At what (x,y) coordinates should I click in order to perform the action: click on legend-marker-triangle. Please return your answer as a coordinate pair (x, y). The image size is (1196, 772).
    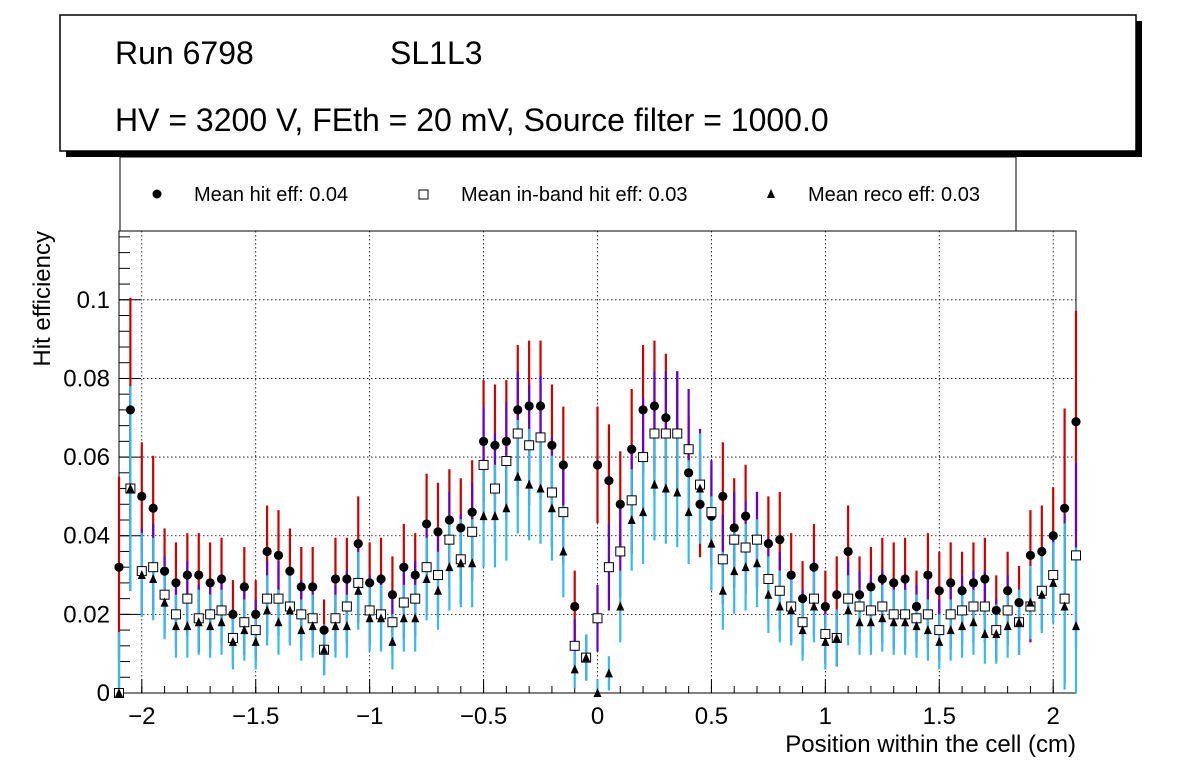
    Looking at the image, I should click on (771, 193).